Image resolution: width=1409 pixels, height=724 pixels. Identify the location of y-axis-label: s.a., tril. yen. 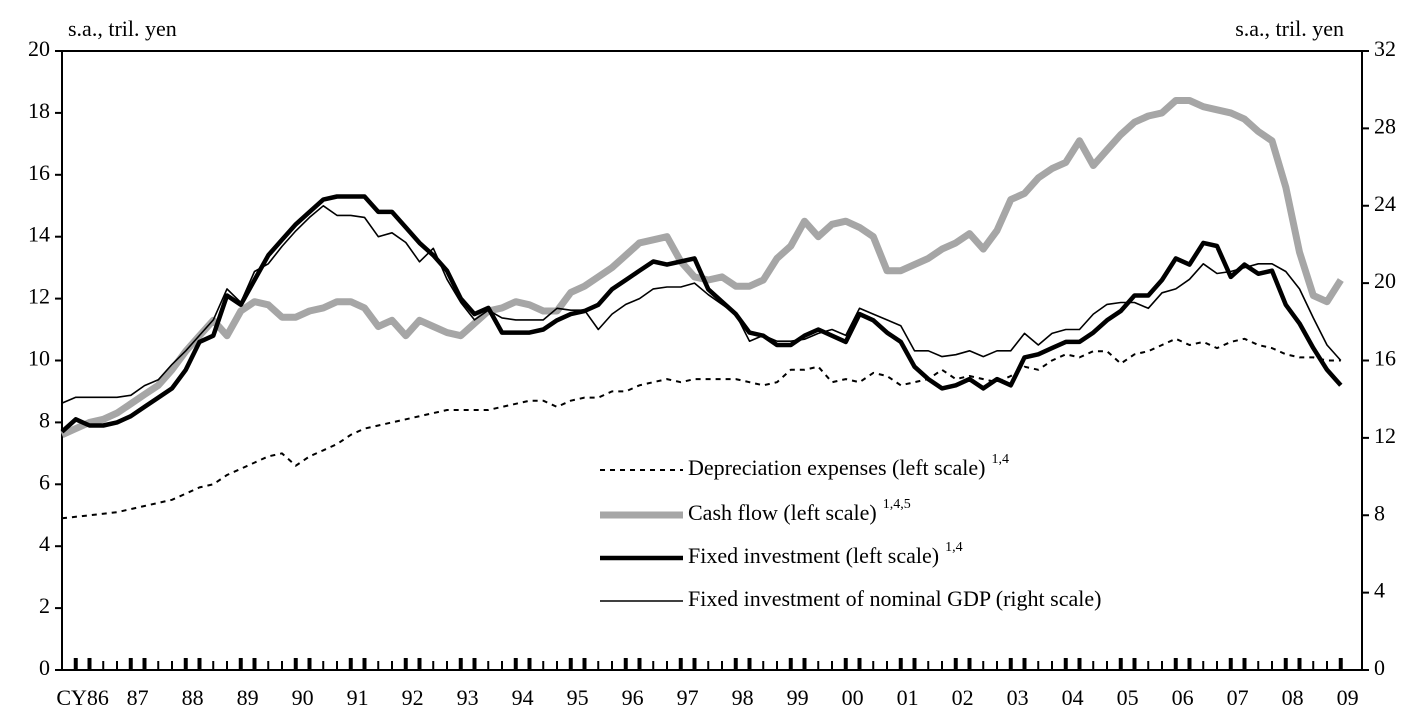
(122, 28).